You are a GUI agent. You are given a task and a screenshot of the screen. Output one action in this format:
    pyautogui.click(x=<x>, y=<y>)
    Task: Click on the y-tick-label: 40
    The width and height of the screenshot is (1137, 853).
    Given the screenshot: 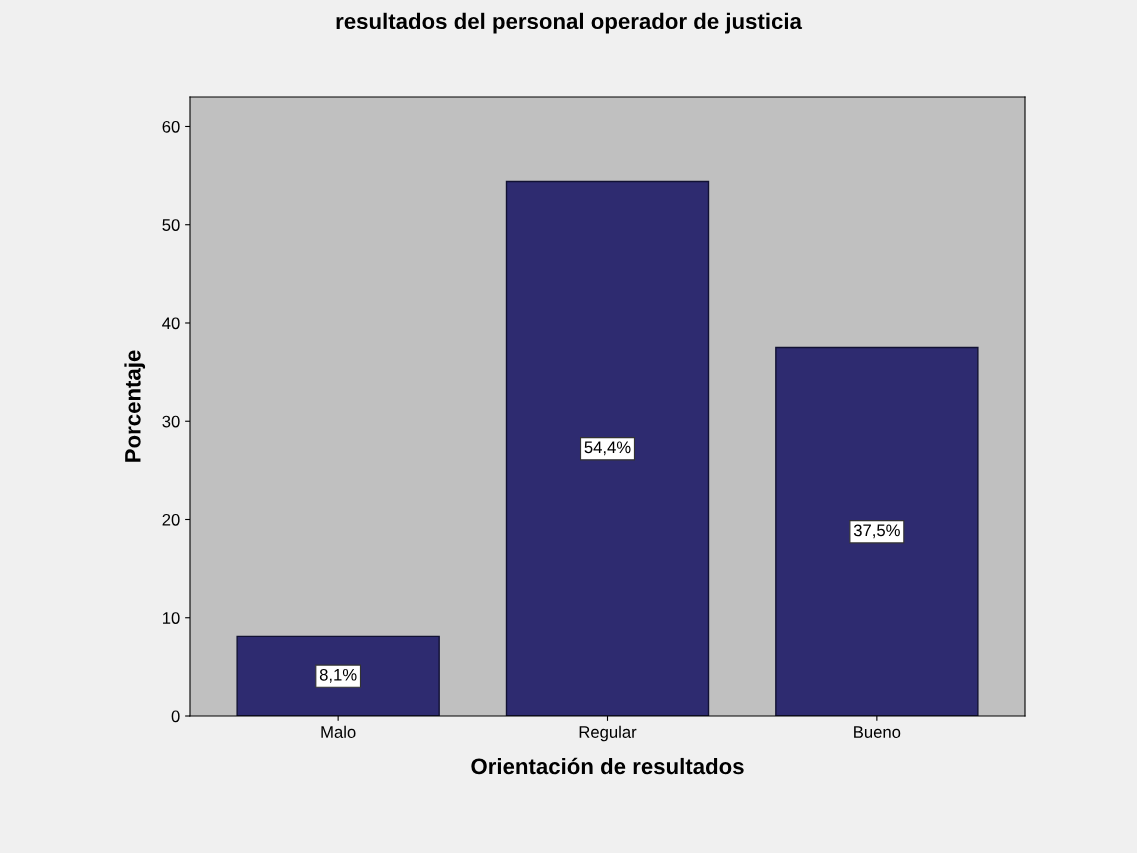 What is the action you would take?
    pyautogui.click(x=171, y=323)
    